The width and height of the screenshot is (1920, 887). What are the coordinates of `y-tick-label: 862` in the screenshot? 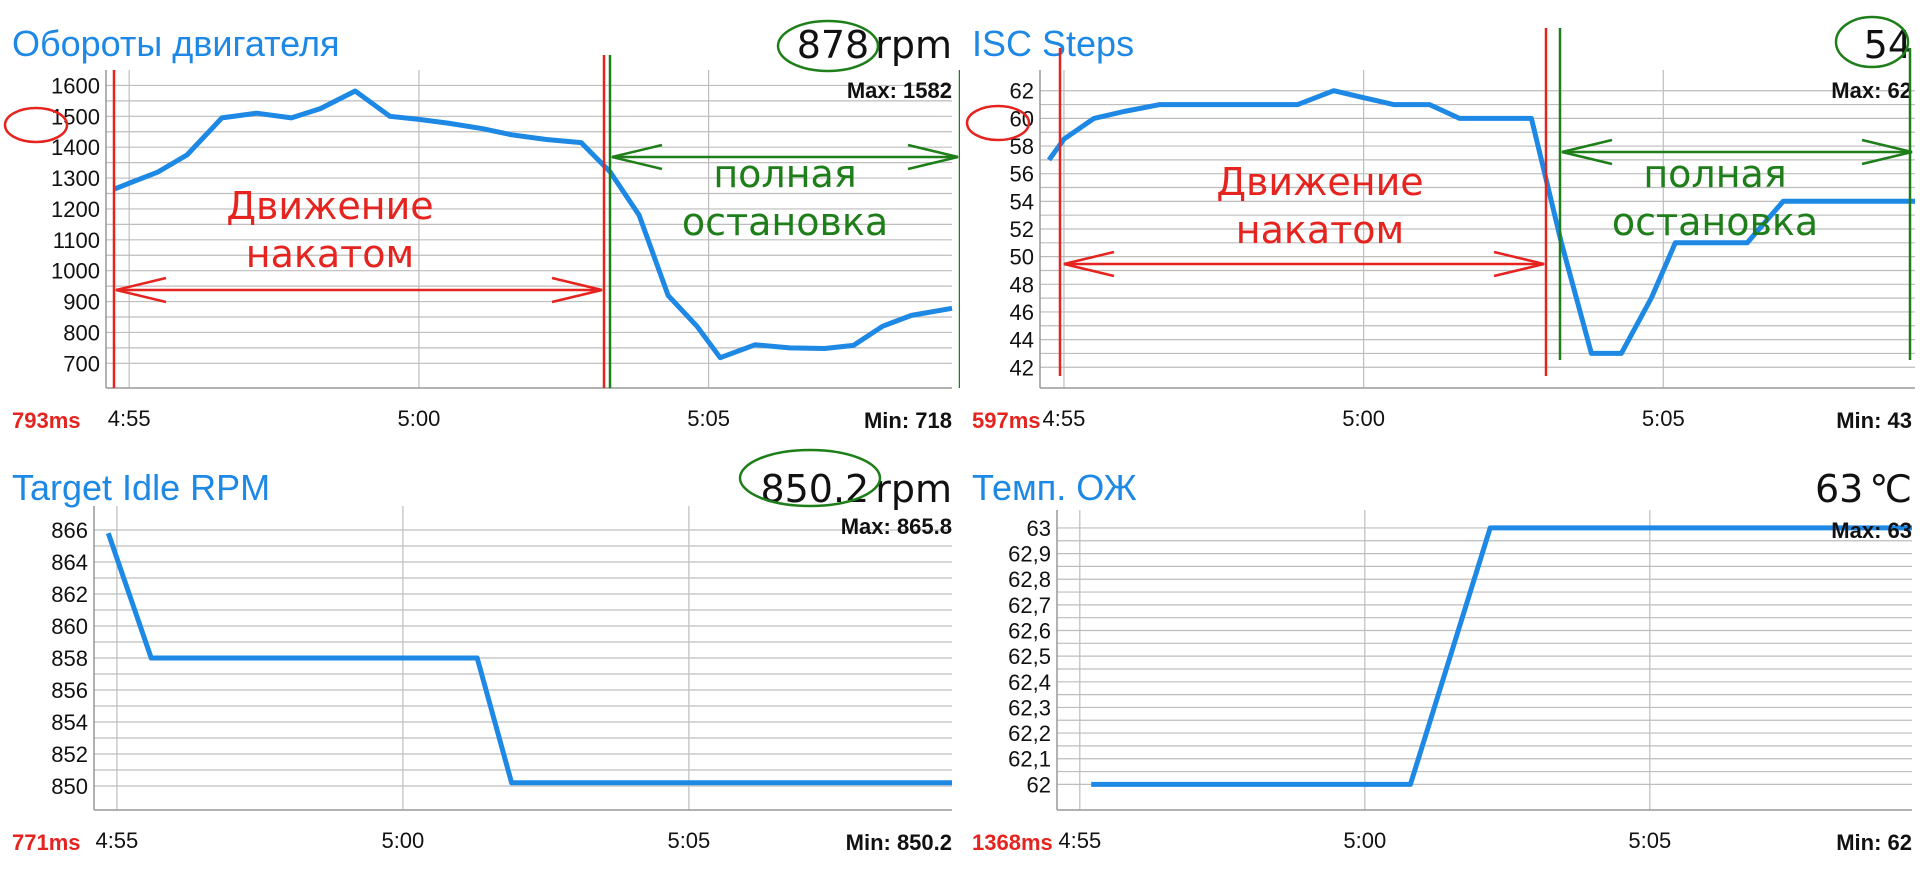 It's located at (69, 594).